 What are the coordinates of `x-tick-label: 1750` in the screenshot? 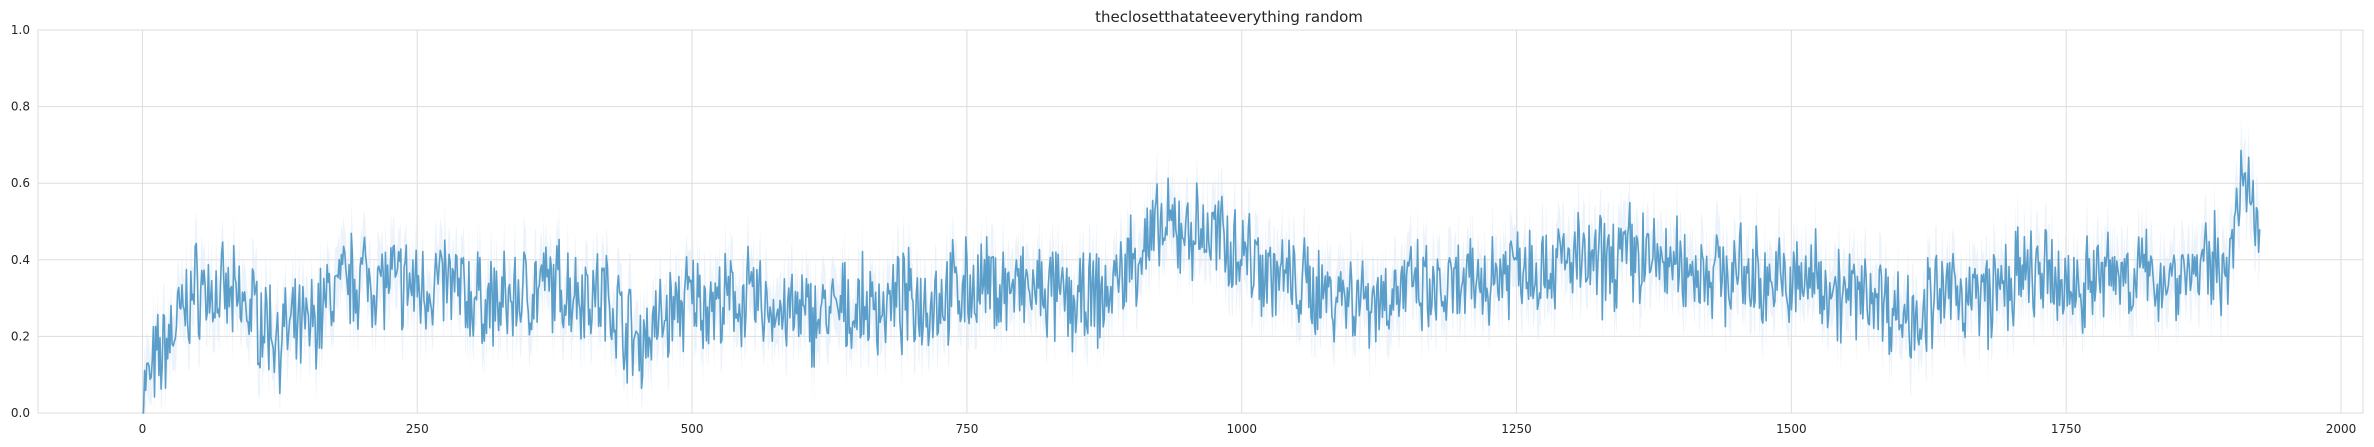 It's located at (2066, 429).